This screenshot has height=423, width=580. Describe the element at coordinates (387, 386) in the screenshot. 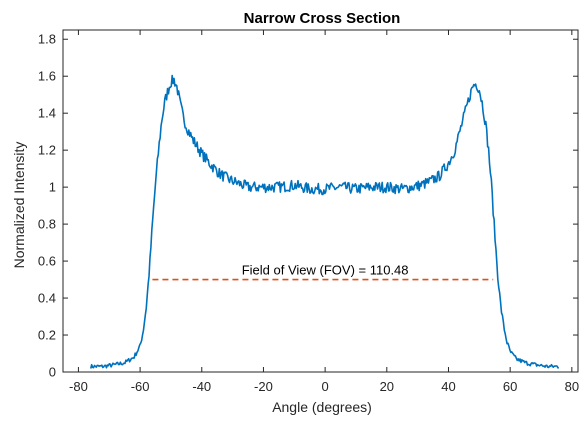

I see `x-tick-label: 20` at that location.